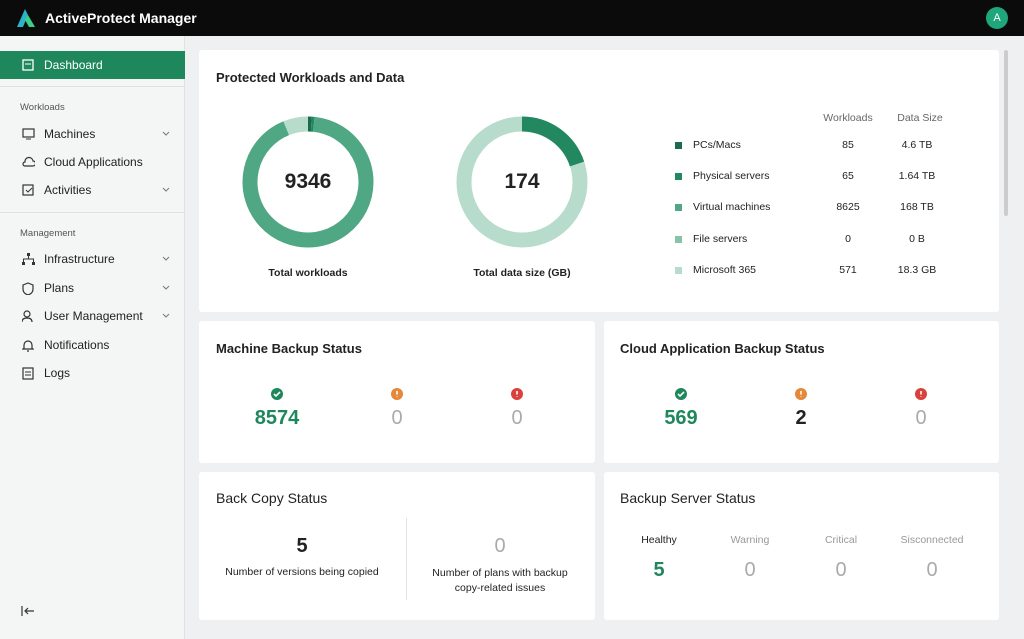  Describe the element at coordinates (997, 18) in the screenshot. I see `avatar: A` at that location.